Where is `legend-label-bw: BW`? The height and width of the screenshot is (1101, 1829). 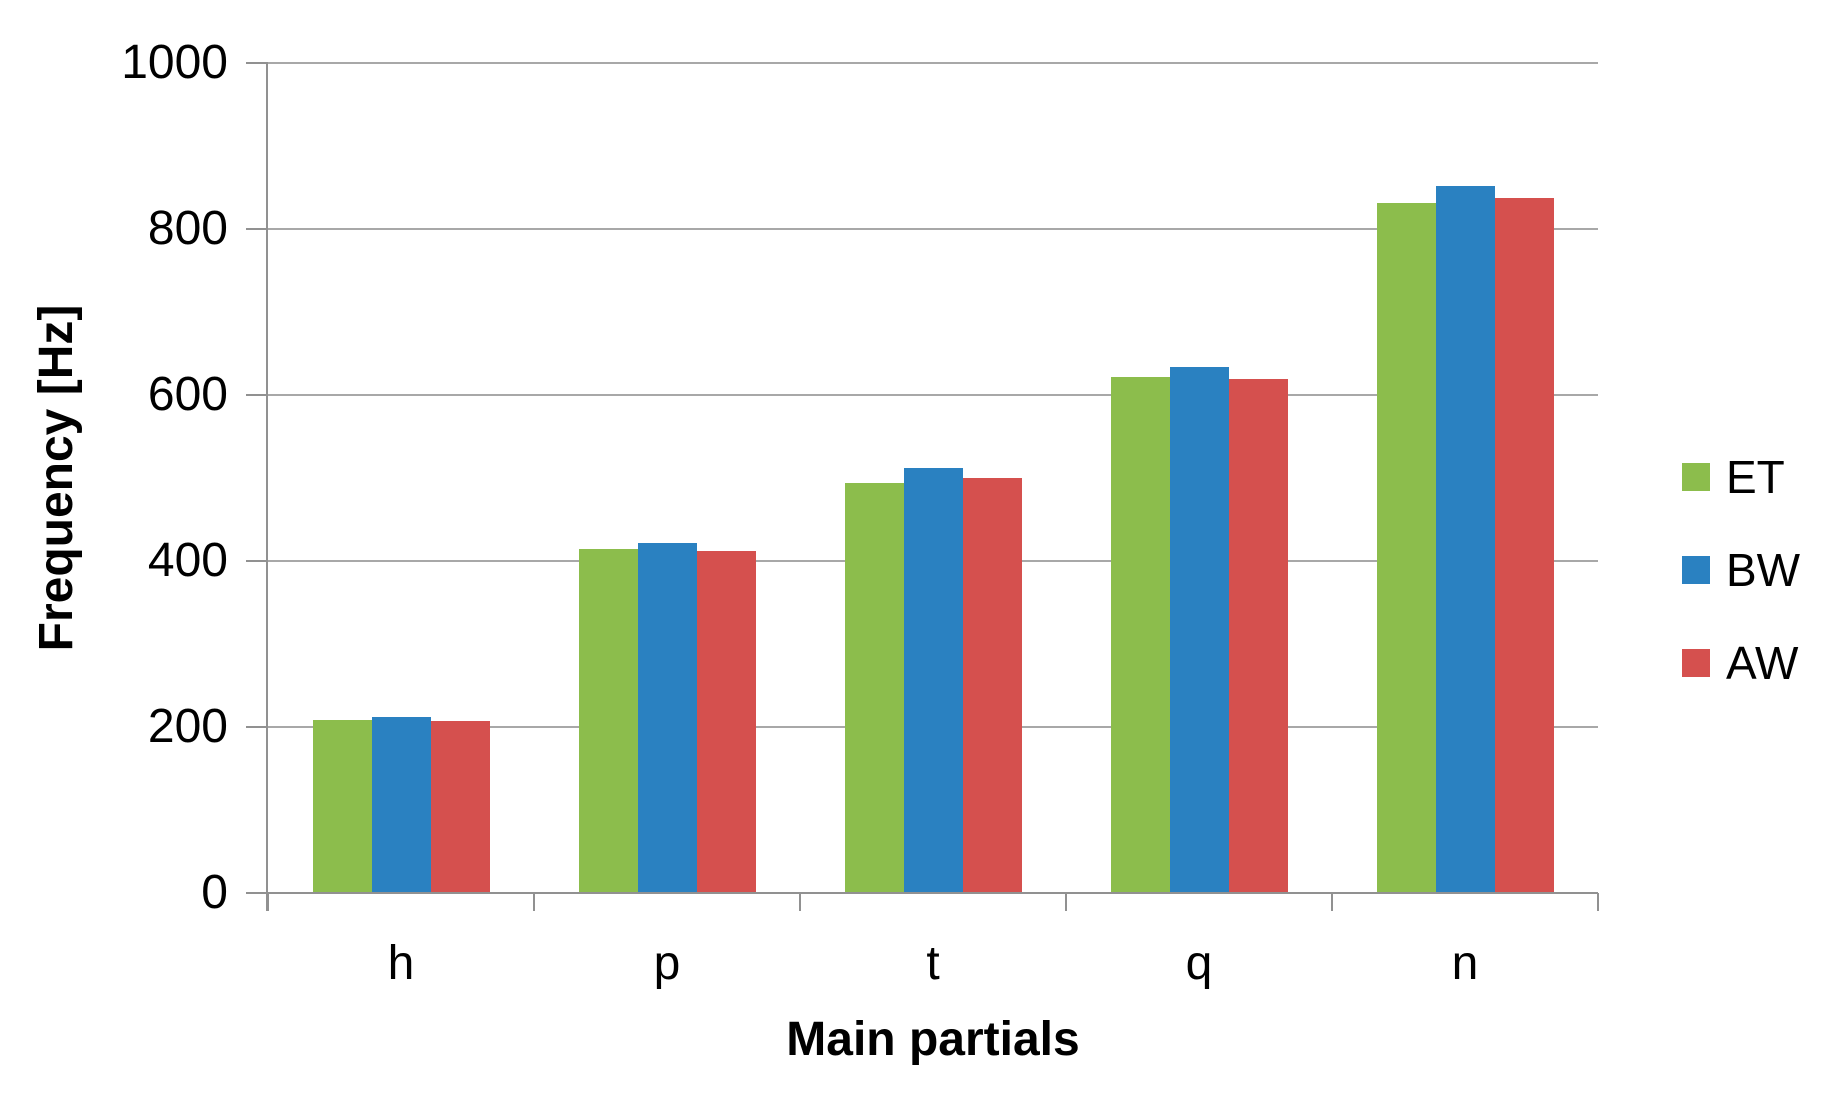 legend-label-bw: BW is located at coordinates (1763, 570).